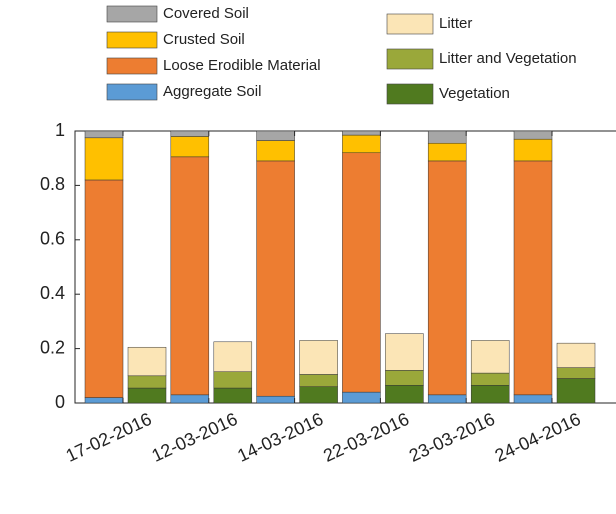 The height and width of the screenshot is (514, 616). Describe the element at coordinates (52, 293) in the screenshot. I see `y-tick-label: 0.4` at that location.